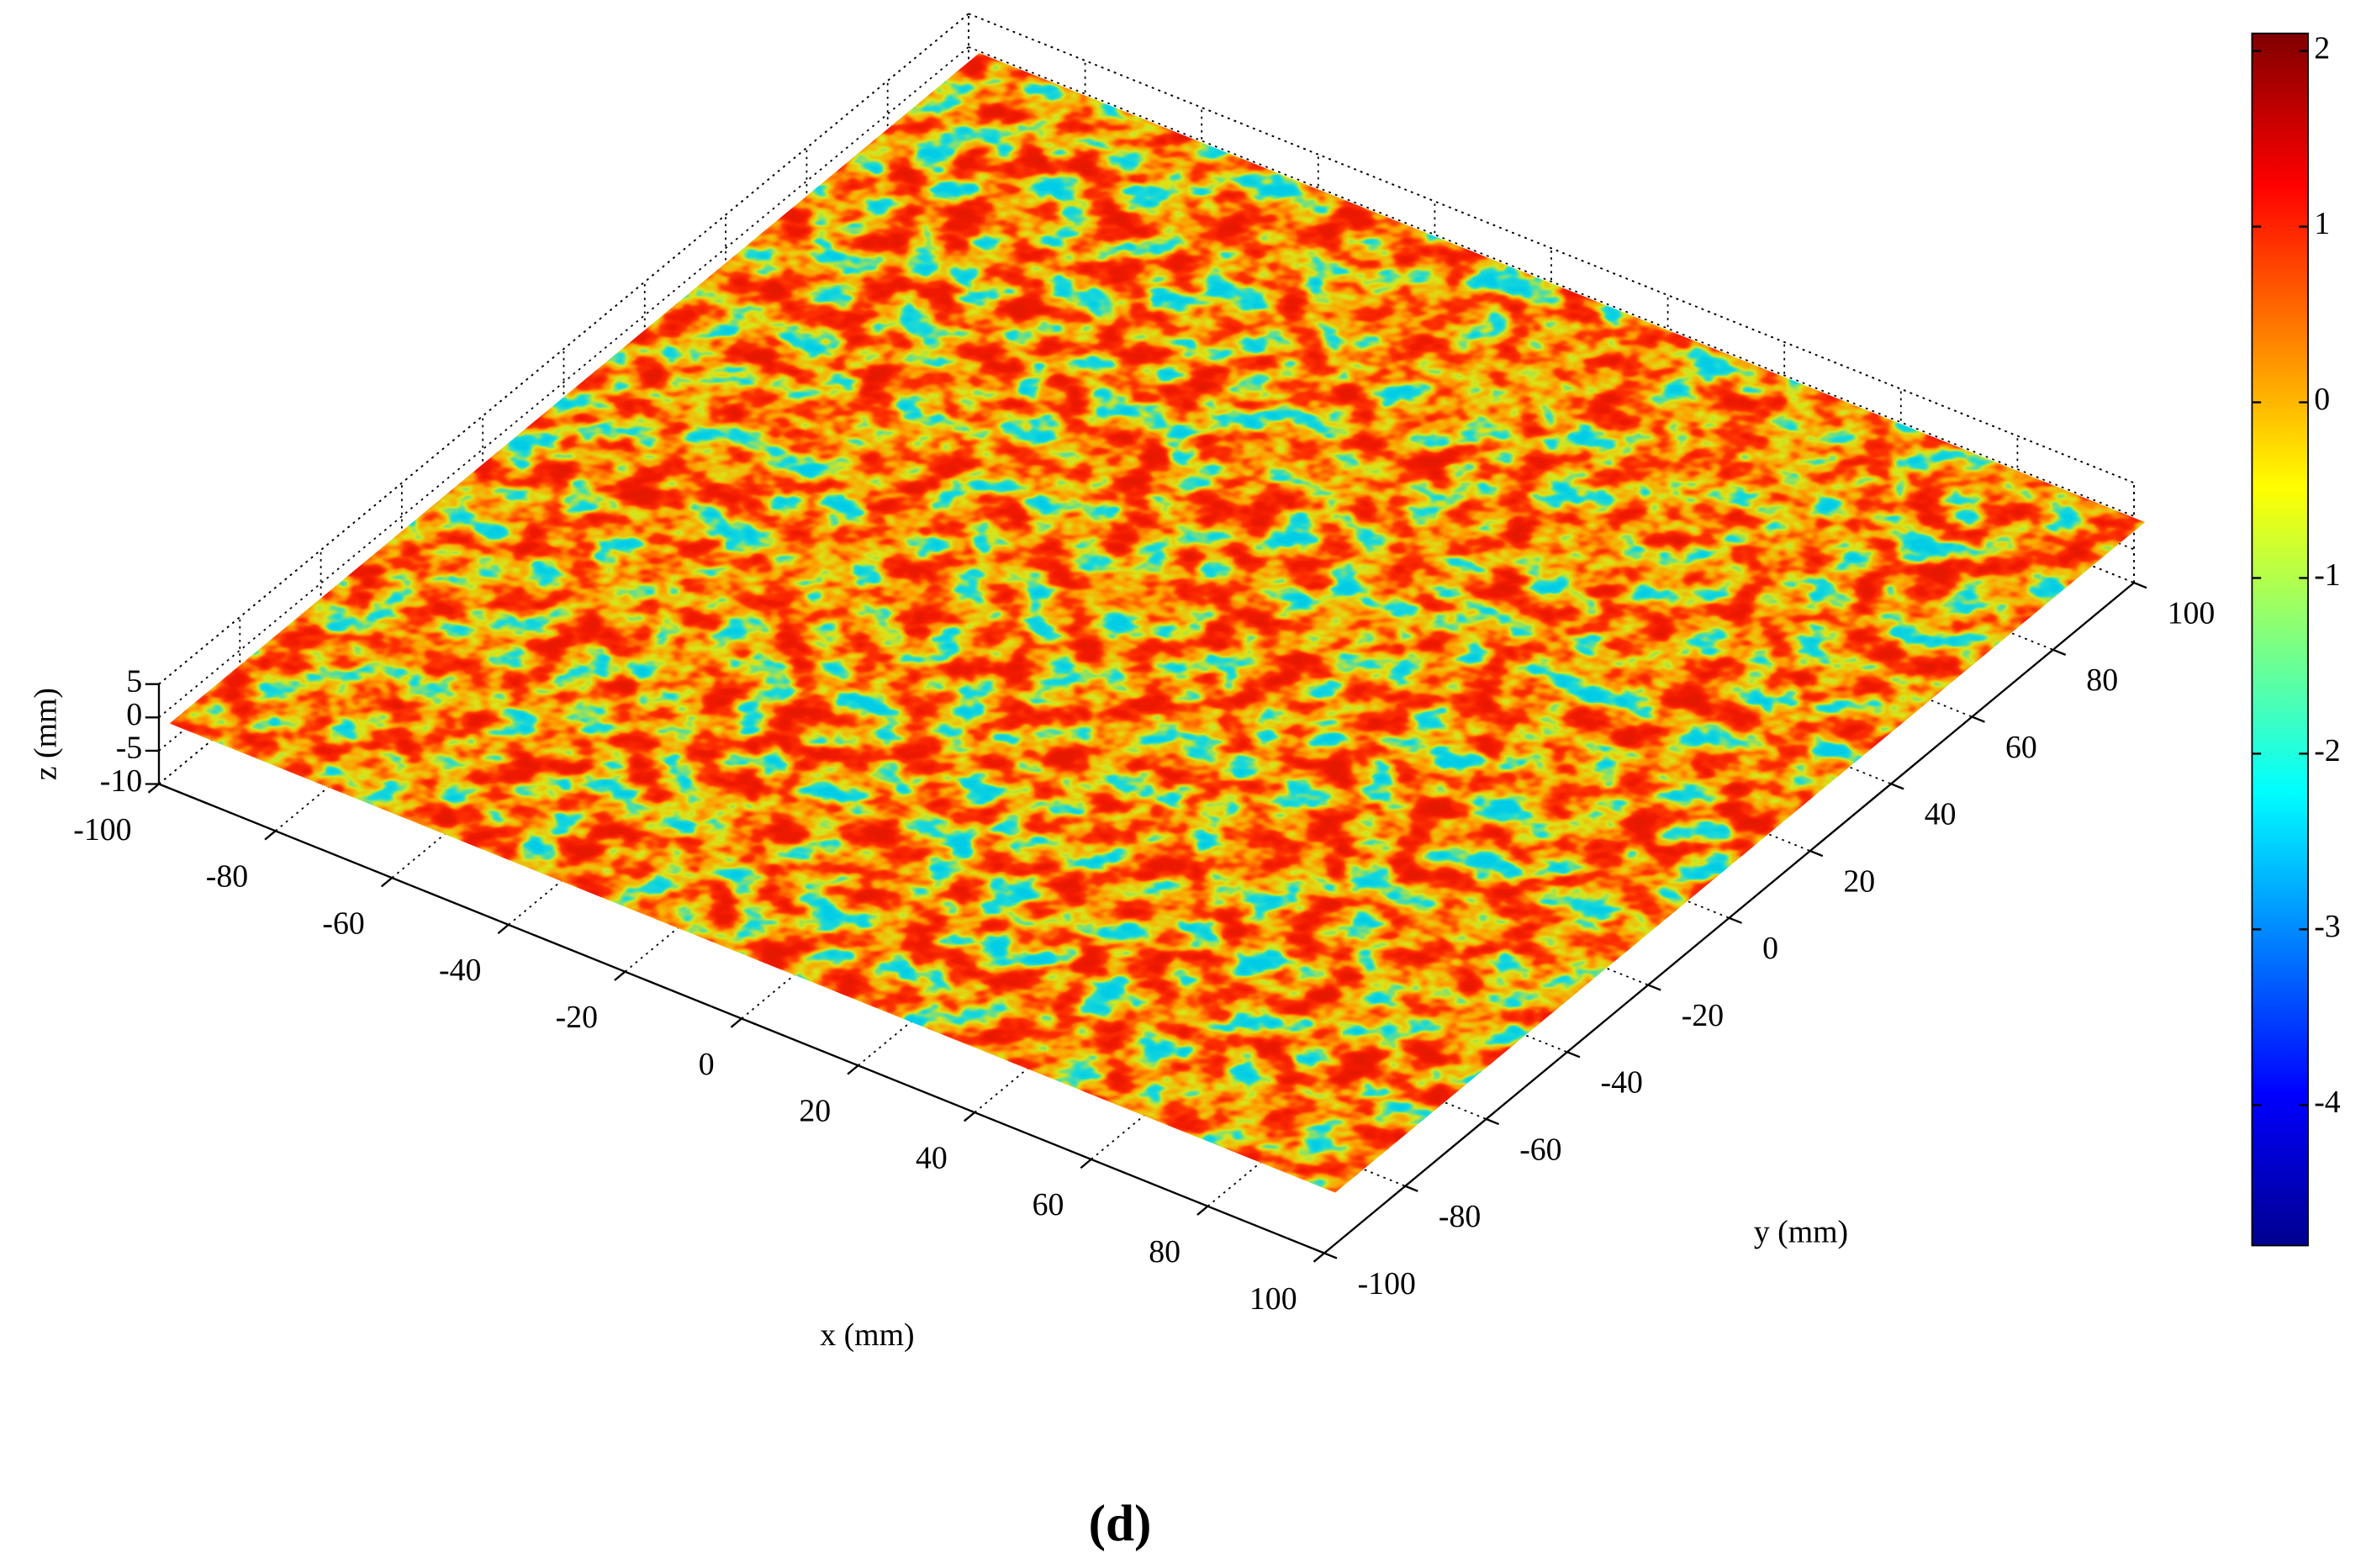 Image resolution: width=2361 pixels, height=1568 pixels. Describe the element at coordinates (2327, 1102) in the screenshot. I see `colorbar-tick-label: -4` at that location.